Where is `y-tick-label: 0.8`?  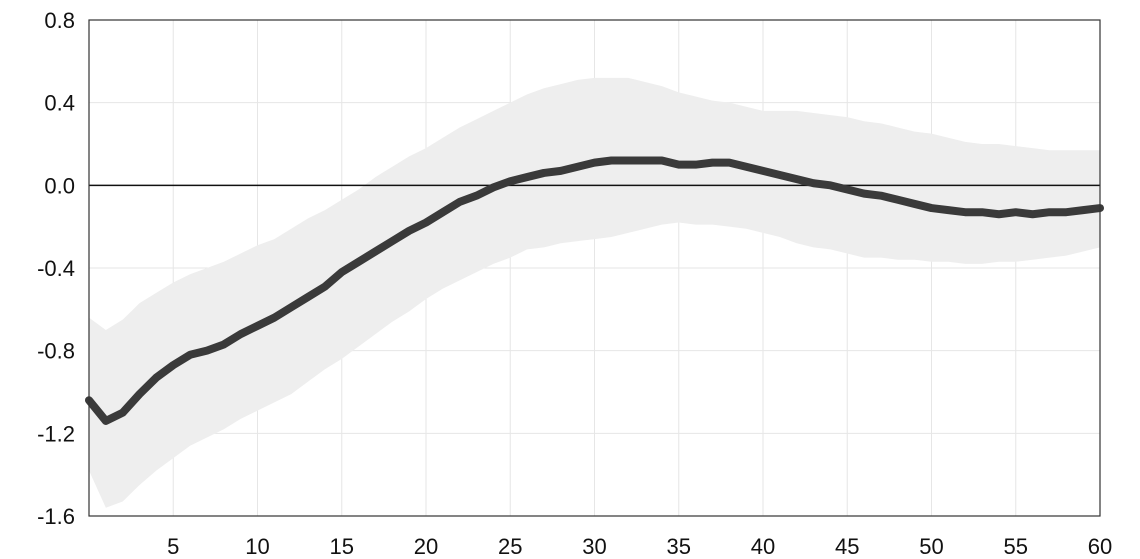 y-tick-label: 0.8 is located at coordinates (59, 20).